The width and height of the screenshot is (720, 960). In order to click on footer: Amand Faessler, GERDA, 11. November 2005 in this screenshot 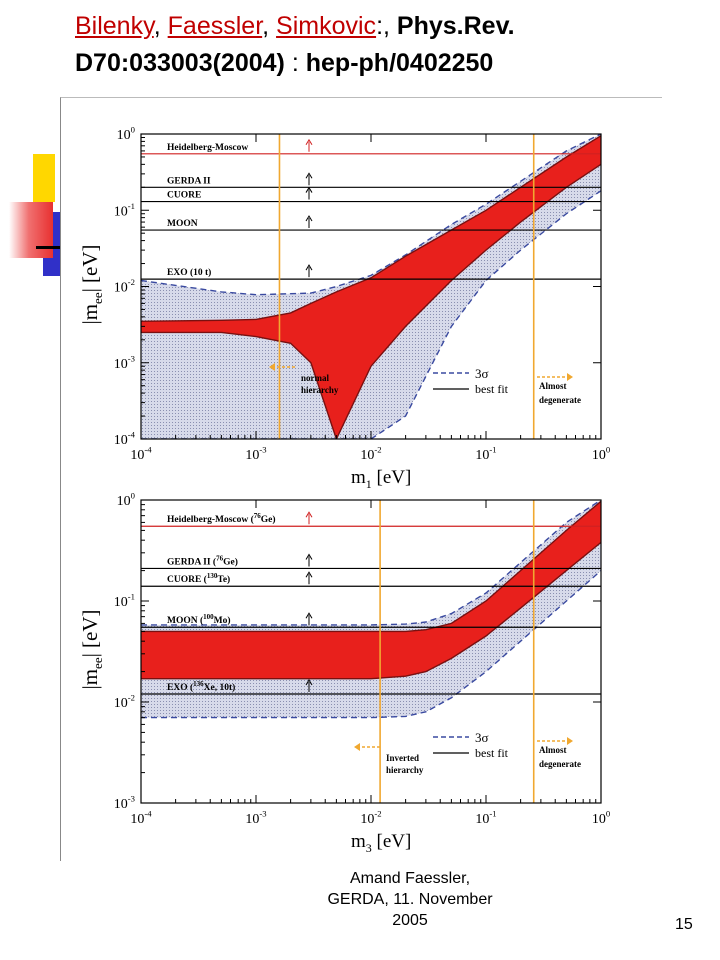, I will do `click(410, 899)`.